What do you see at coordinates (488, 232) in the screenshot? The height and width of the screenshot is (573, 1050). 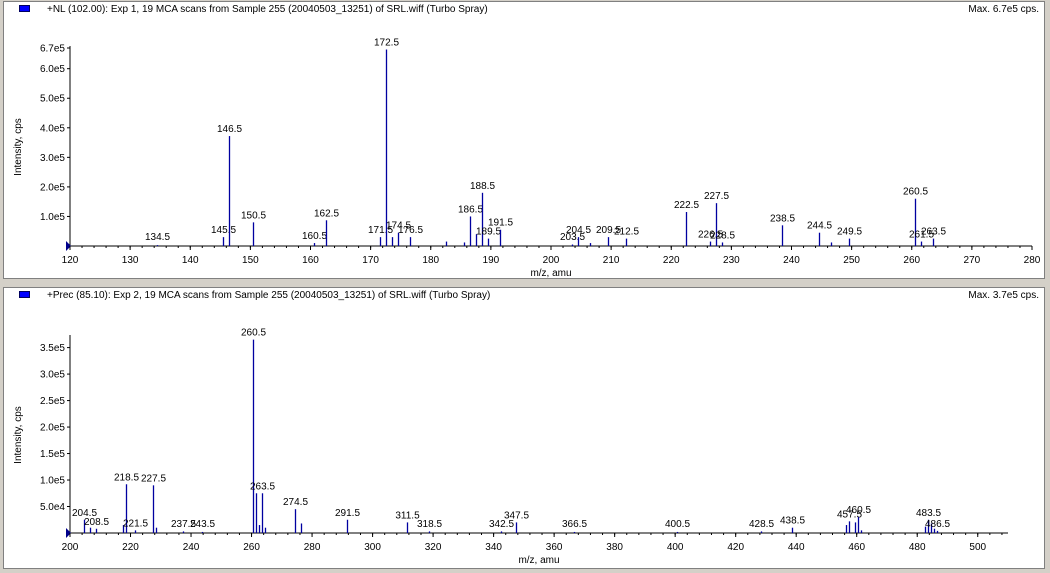 I see `peak-label: 189.5` at bounding box center [488, 232].